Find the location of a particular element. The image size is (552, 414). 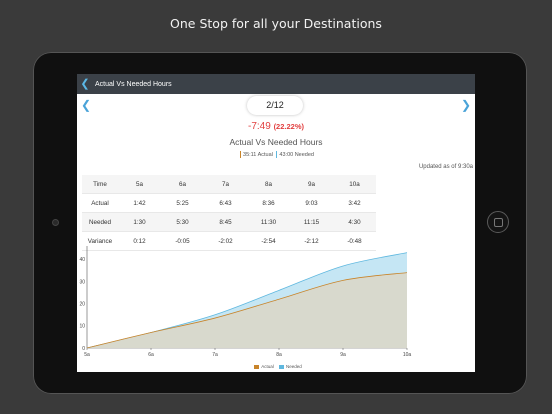

table-cell: -2:02 is located at coordinates (225, 241).